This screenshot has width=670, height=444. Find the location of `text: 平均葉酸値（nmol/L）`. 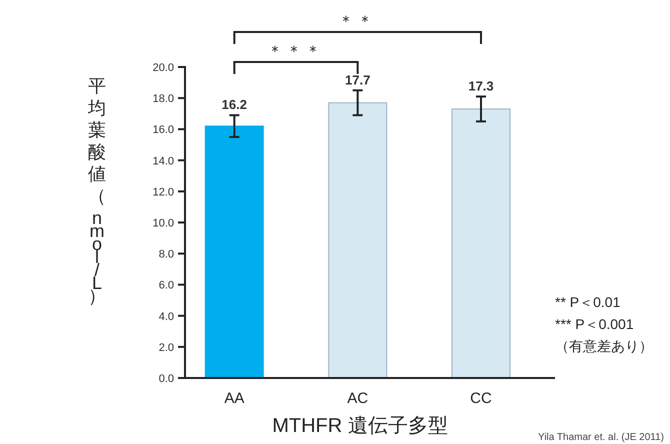

text: 平均葉酸値（nmol/L） is located at coordinates (97, 191).